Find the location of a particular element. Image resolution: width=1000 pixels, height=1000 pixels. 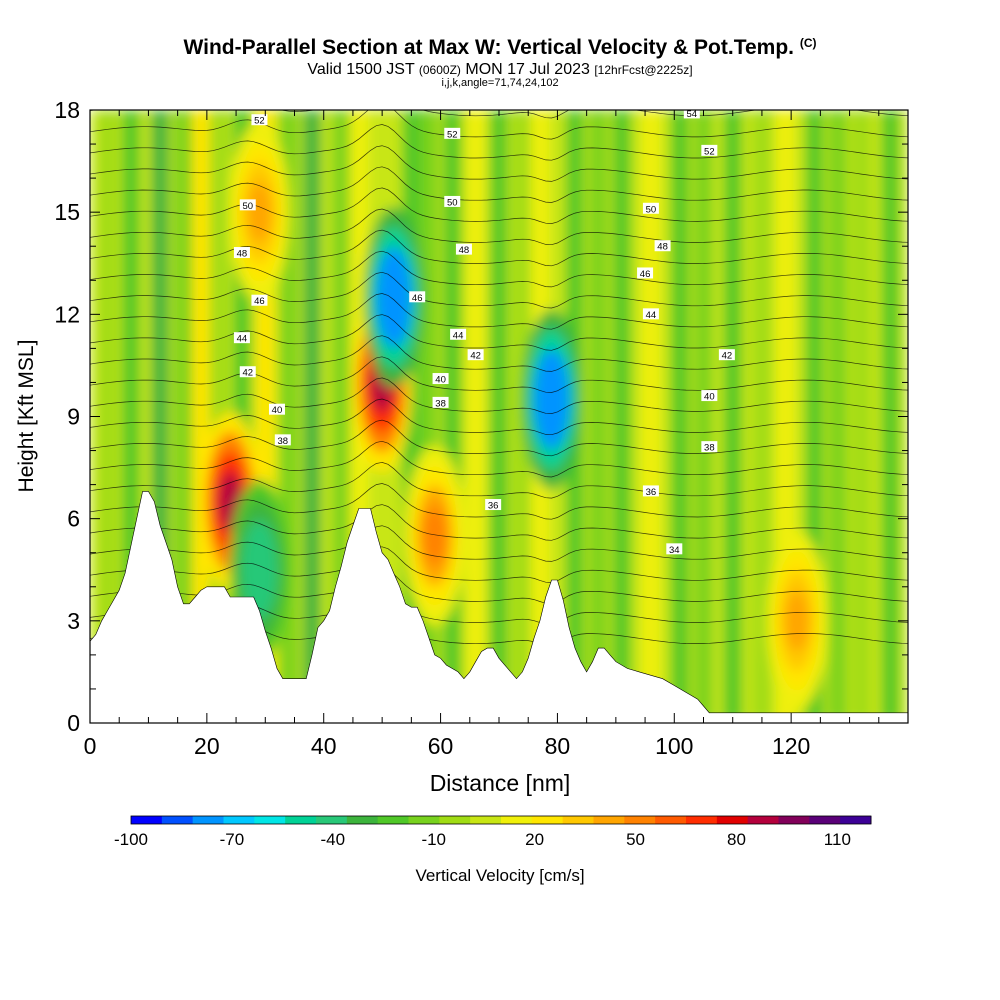

colorbar-tick-label: 20 is located at coordinates (534, 839).